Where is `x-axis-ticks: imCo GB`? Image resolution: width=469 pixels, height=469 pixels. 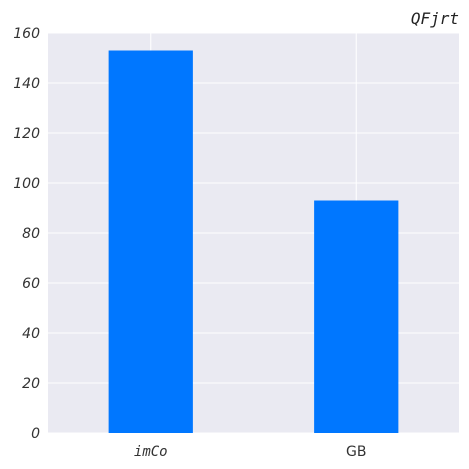 x-axis-ticks: imCo GB is located at coordinates (250, 452).